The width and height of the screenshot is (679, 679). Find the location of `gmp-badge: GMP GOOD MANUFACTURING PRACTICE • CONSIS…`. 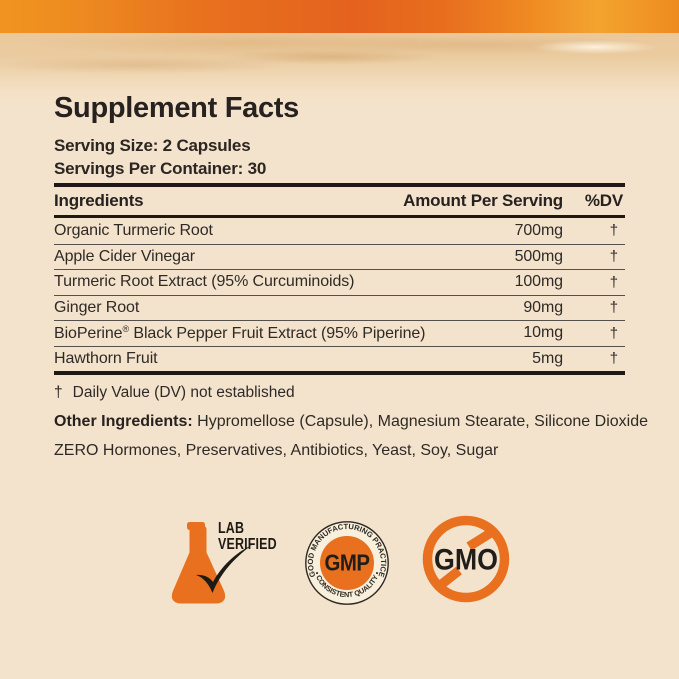

gmp-badge: GMP GOOD MANUFACTURING PRACTICE • CONSIS… is located at coordinates (347, 565).